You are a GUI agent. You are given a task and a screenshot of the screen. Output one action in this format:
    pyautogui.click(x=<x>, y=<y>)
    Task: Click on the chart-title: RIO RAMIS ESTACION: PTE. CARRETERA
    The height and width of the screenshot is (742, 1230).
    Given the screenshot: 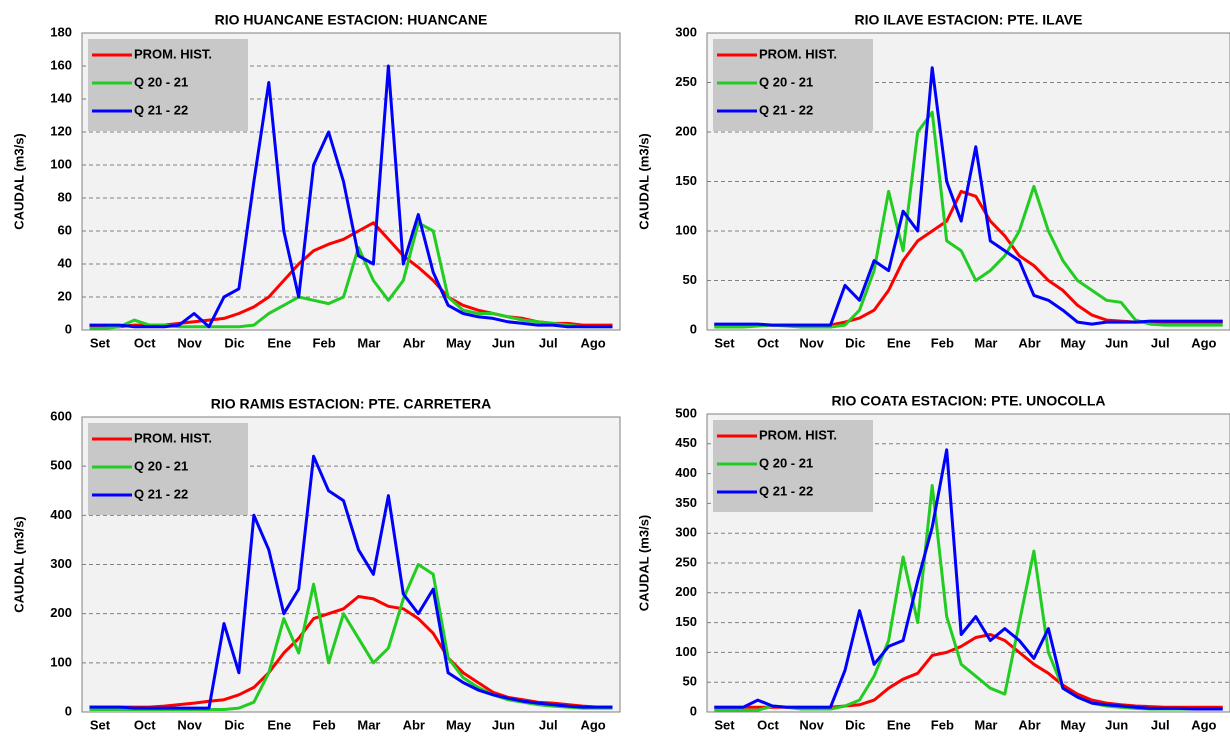 What is the action you would take?
    pyautogui.click(x=351, y=404)
    